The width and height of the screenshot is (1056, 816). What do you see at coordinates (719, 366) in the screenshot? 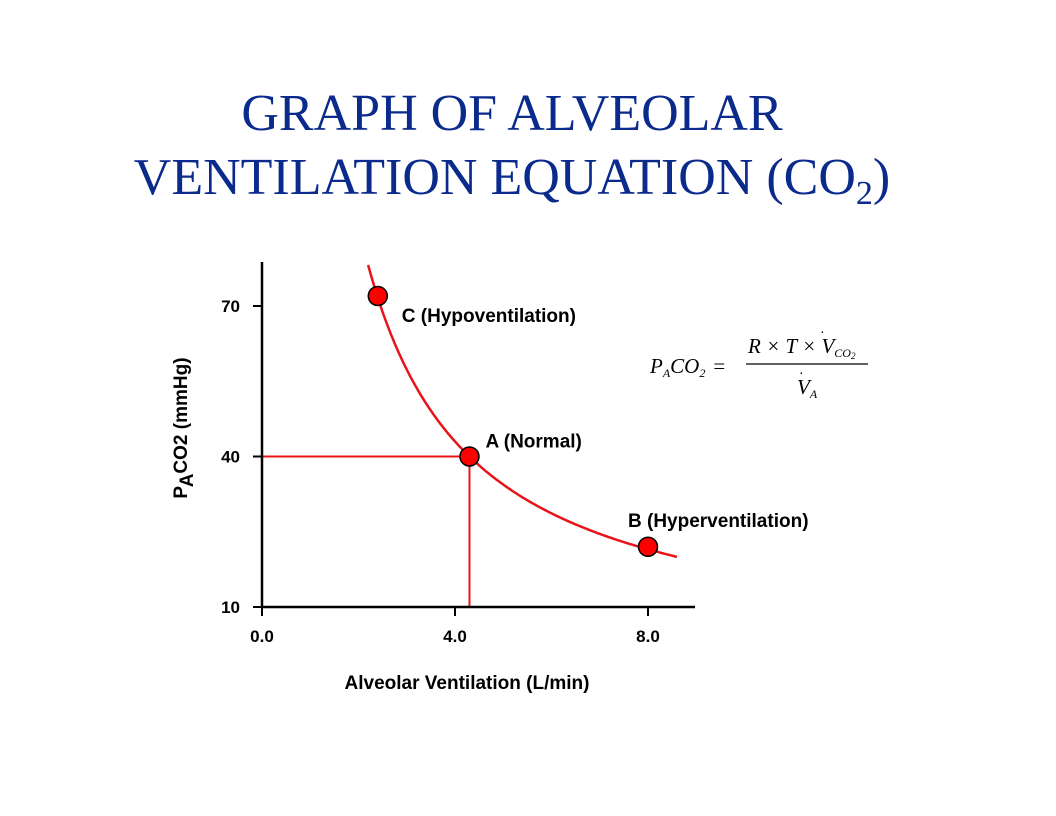
I see `equation-equals: =` at bounding box center [719, 366].